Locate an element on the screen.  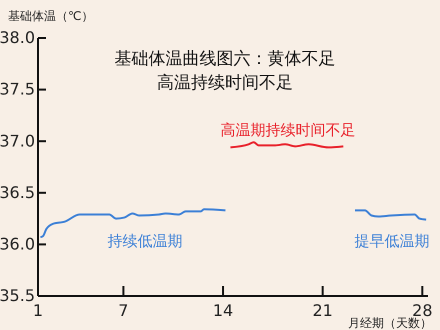
y-tick-label: 37.0 is located at coordinates (17, 140).